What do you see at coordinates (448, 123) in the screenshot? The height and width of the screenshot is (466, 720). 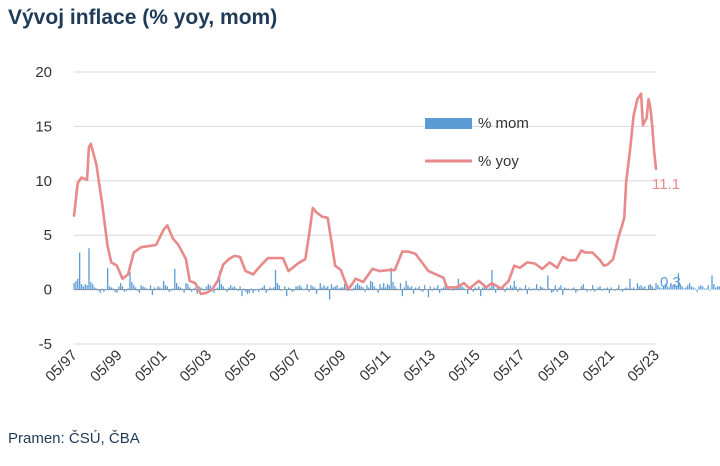 I see `legend-swatch-mom` at bounding box center [448, 123].